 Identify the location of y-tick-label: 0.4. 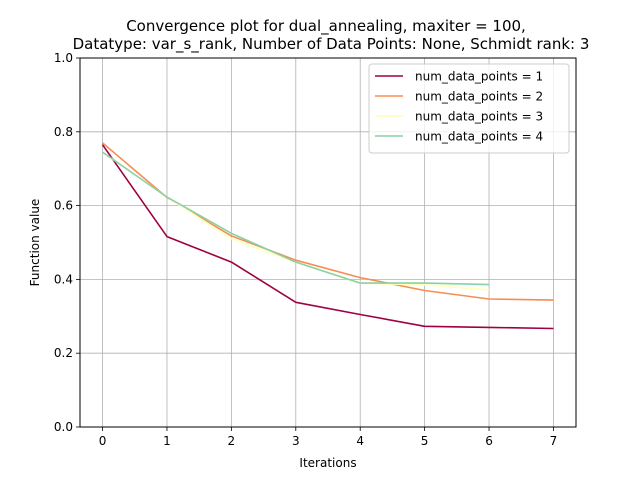
(63, 279).